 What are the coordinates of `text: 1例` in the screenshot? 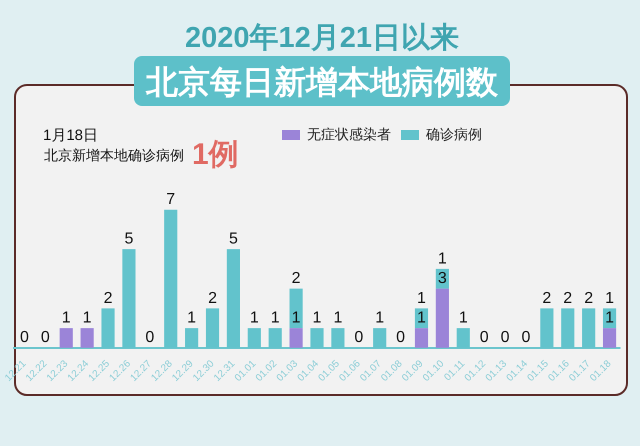 It's located at (215, 154).